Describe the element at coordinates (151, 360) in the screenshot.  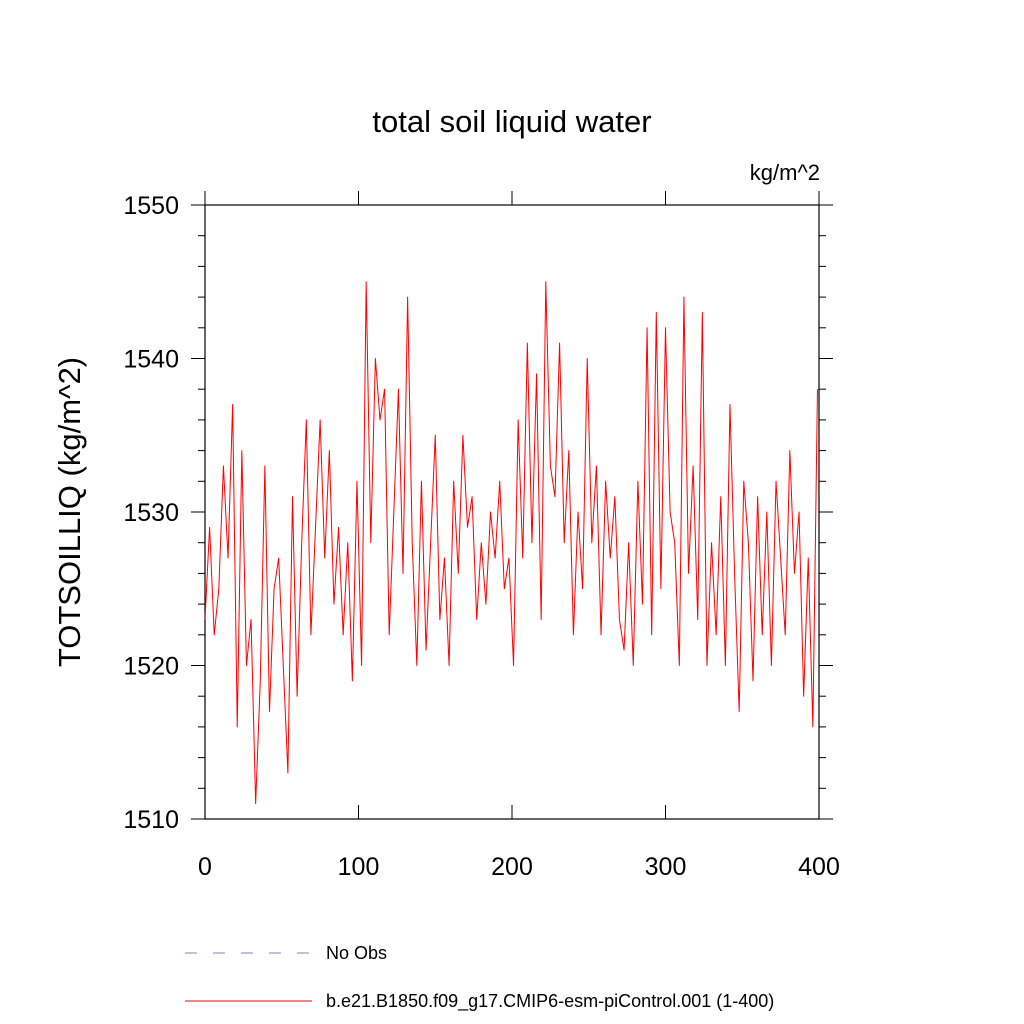
I see `y-tick-label: 1540` at that location.